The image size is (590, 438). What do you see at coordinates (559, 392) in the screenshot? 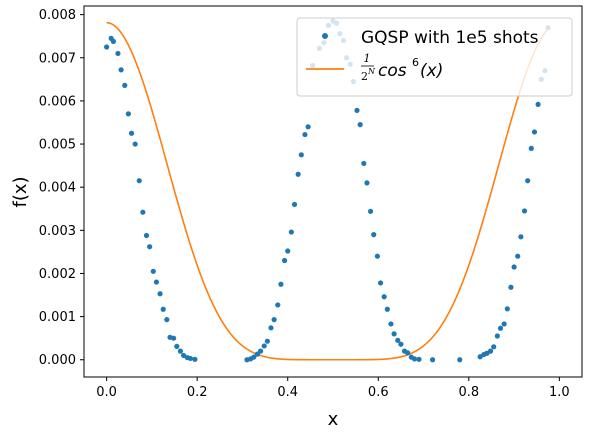
I see `x-tick-label: 1.0` at bounding box center [559, 392].